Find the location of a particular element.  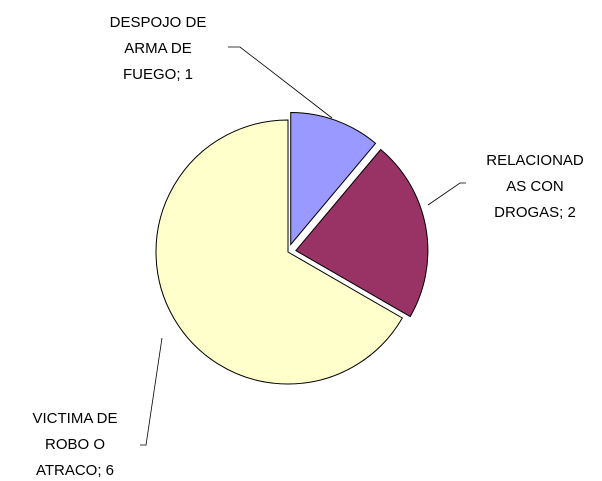

data-label: RELACIONAD AS CON DROGAS; 2 is located at coordinates (535, 186).